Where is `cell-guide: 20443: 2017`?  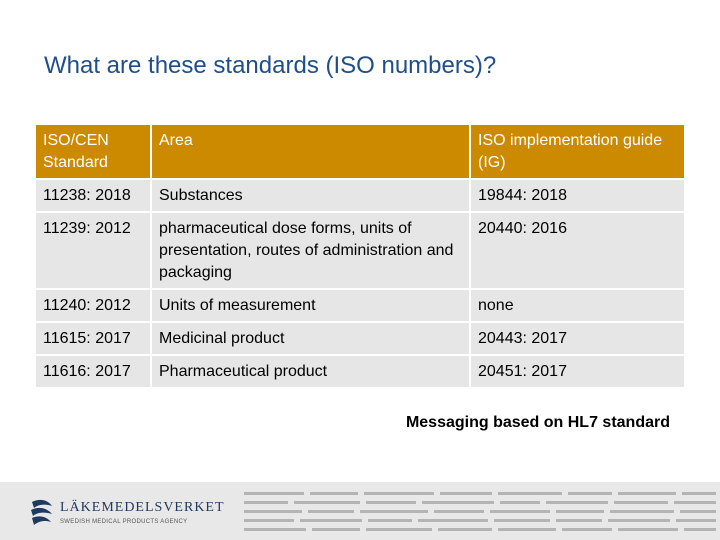
cell-guide: 20443: 2017 is located at coordinates (577, 339).